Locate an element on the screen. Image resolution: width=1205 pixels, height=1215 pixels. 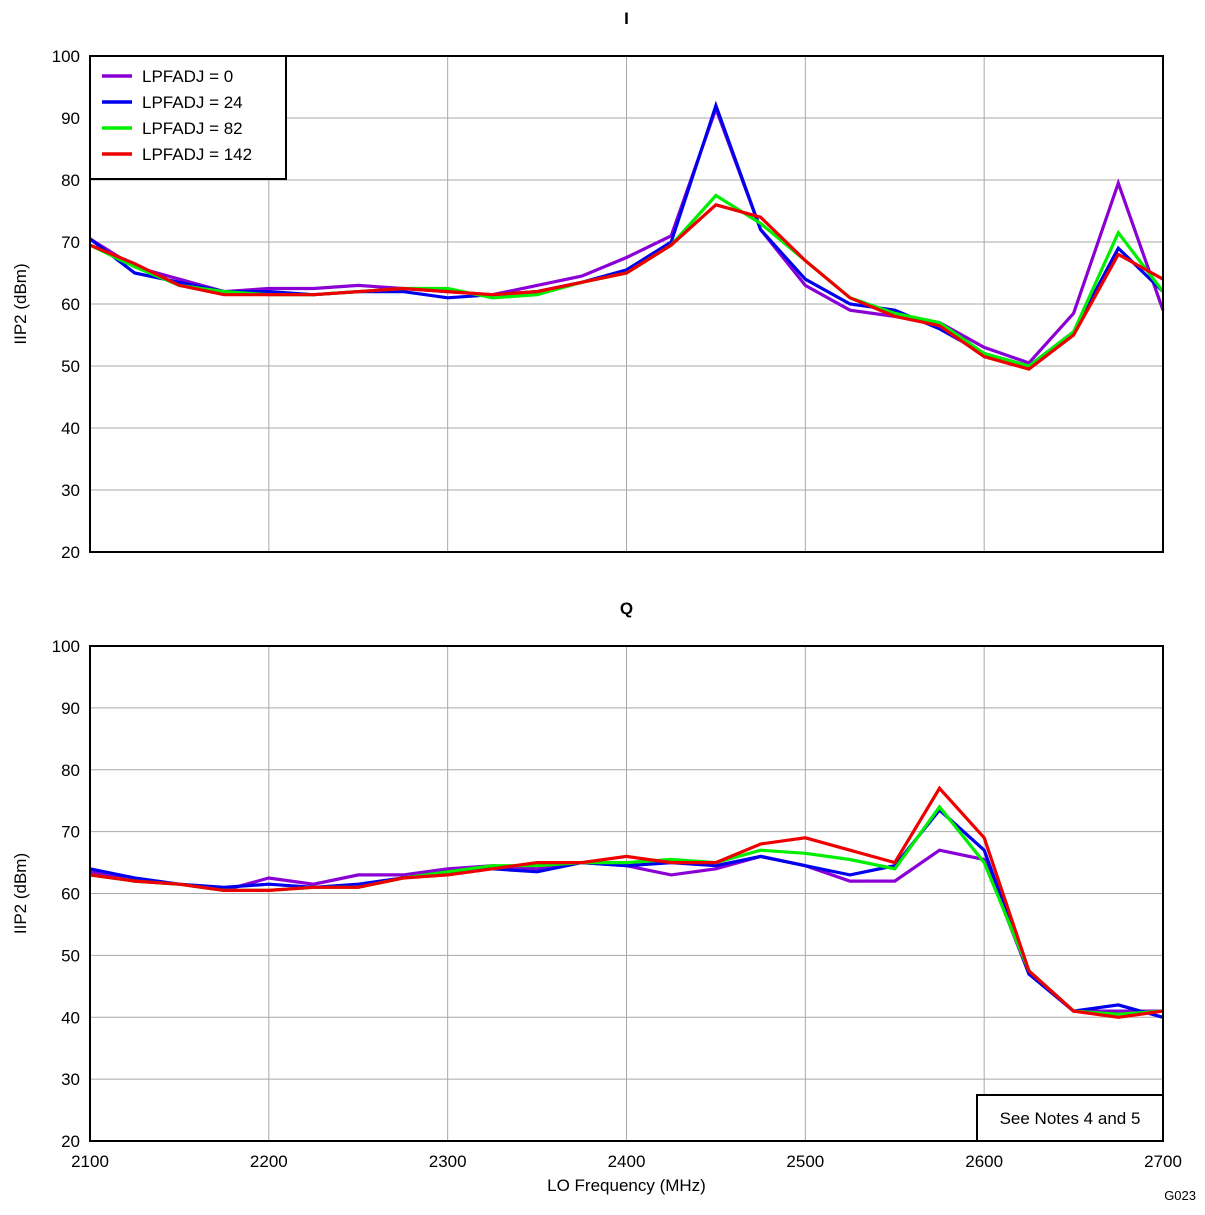
x-tick-label: 2300 is located at coordinates (448, 1161).